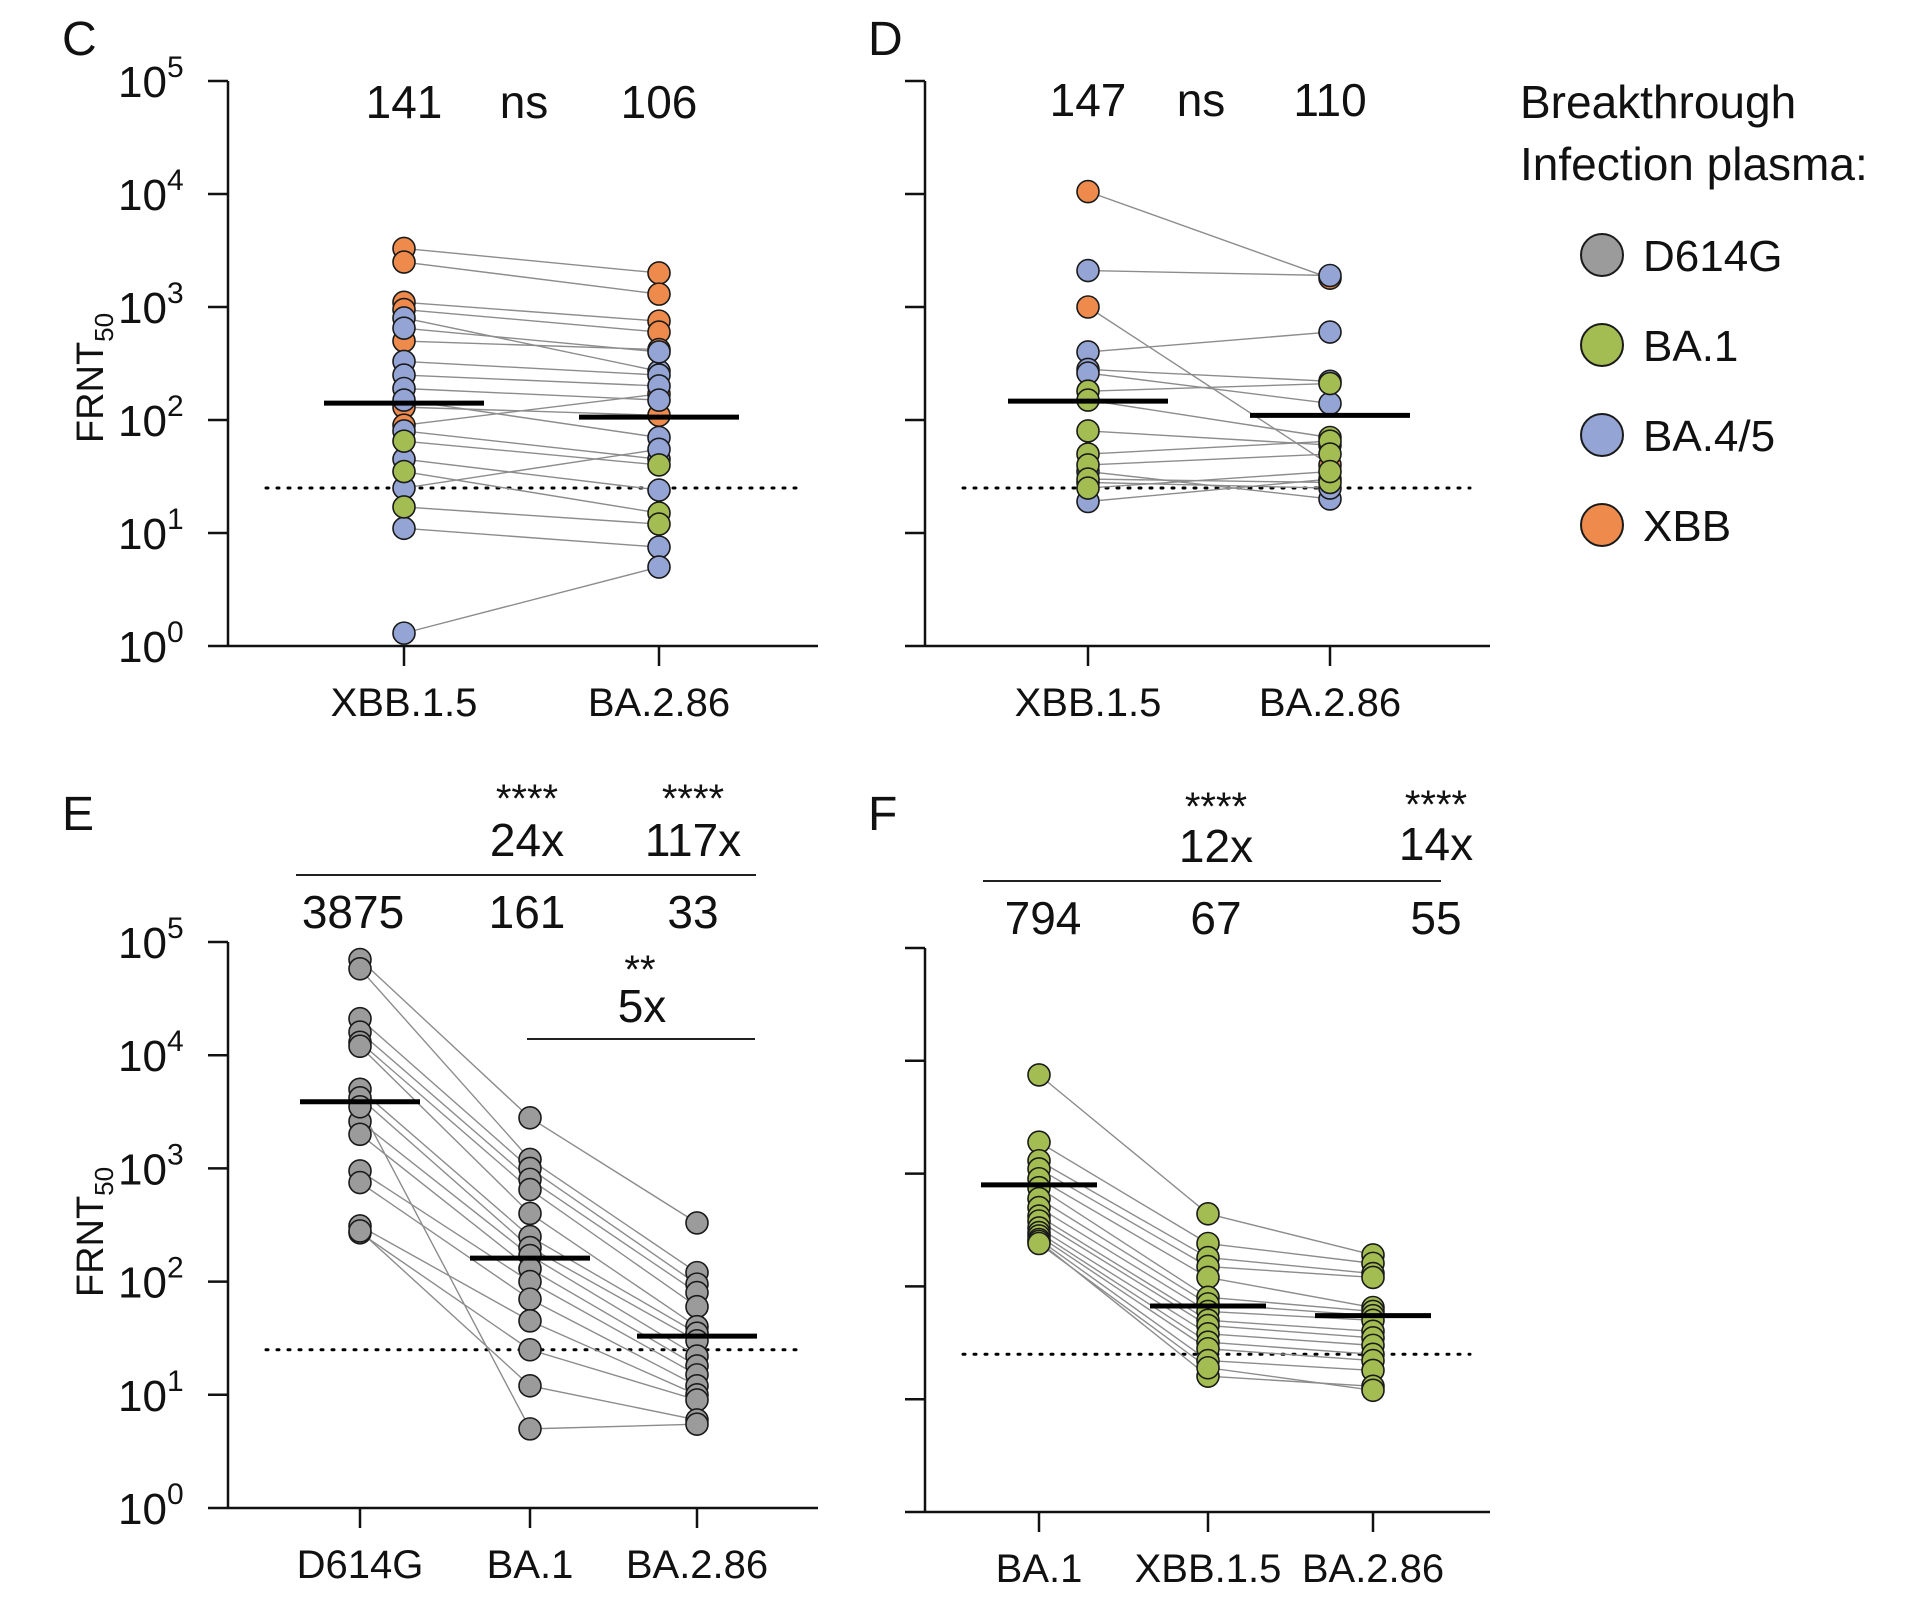 The image size is (1916, 1612). I want to click on sig-stars-f-2: ****, so click(1436, 805).